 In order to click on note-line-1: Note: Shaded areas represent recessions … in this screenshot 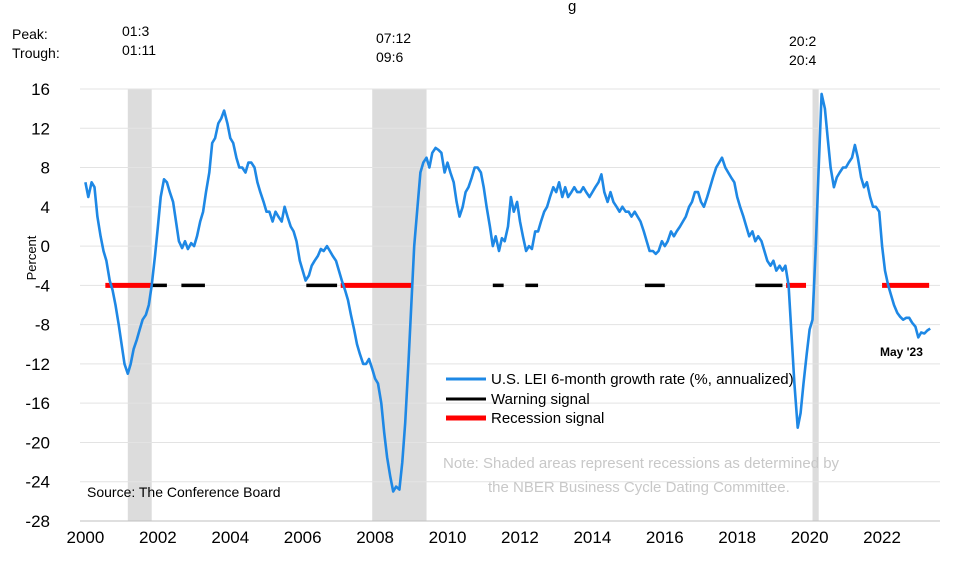, I will do `click(641, 463)`.